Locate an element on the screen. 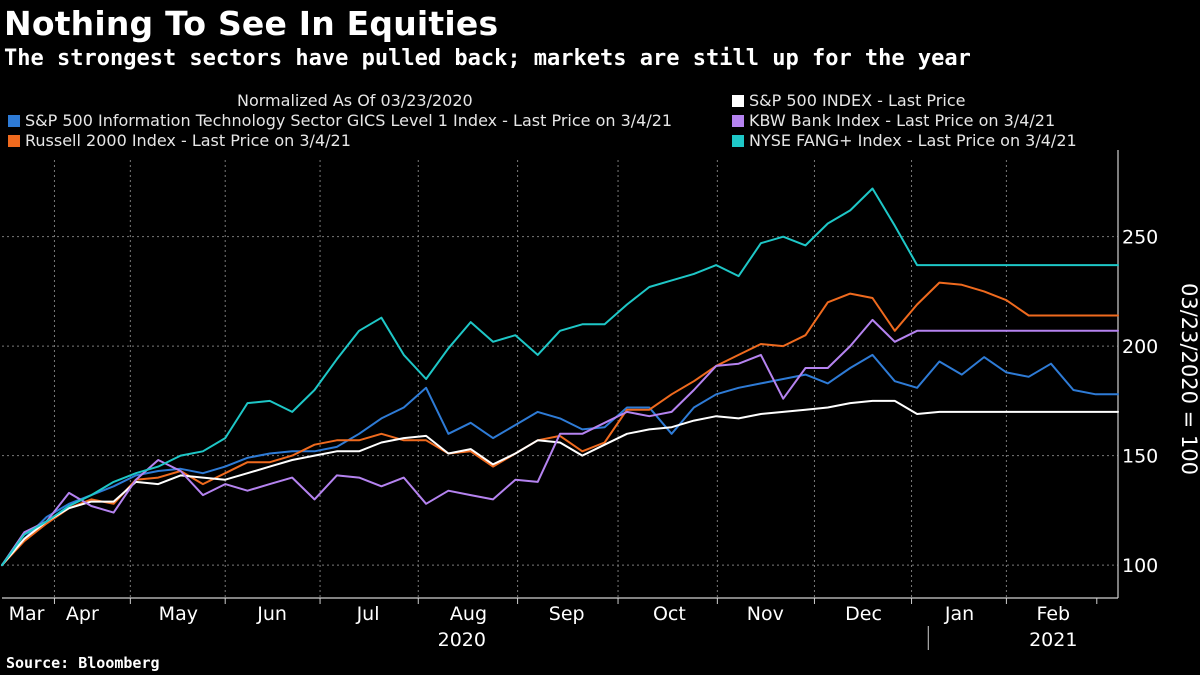  x-tick-label-jun: Jun is located at coordinates (271, 614).